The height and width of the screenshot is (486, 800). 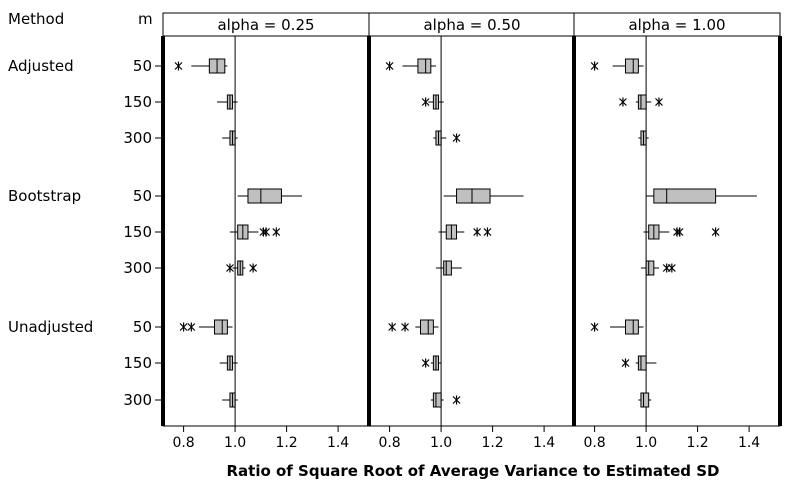 What do you see at coordinates (50, 327) in the screenshot?
I see `method-label: Unadjusted` at bounding box center [50, 327].